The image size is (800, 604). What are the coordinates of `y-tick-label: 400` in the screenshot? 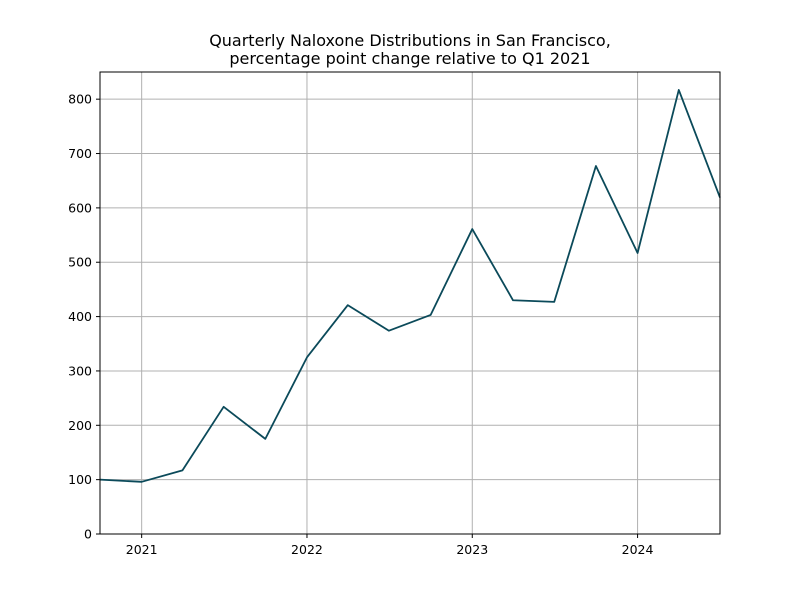 It's located at (80, 316).